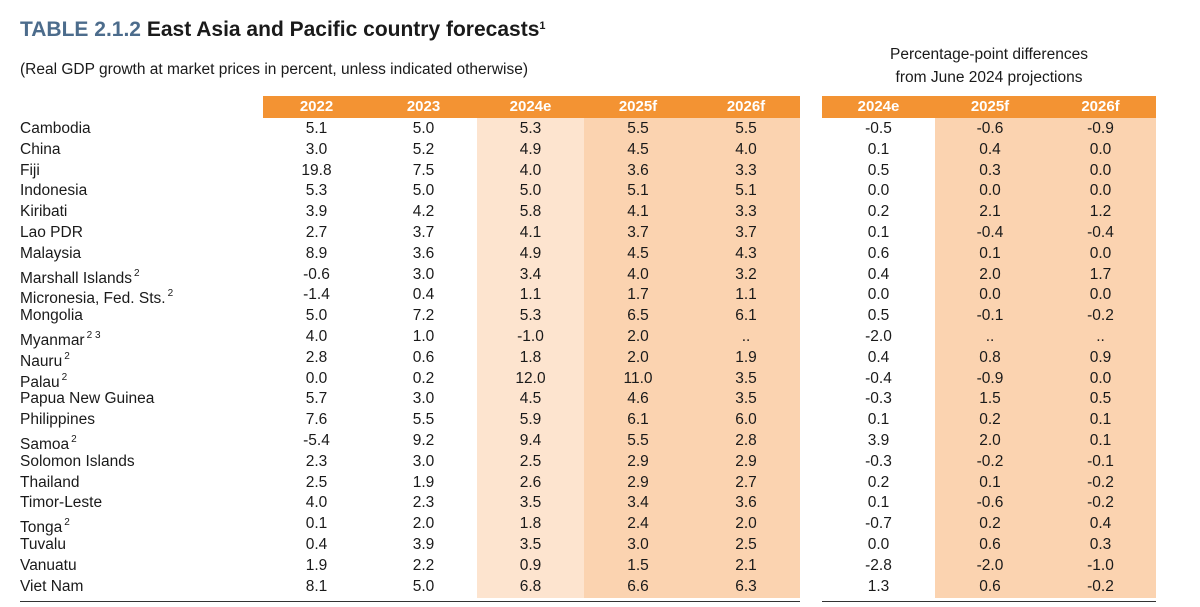  I want to click on difference-value: -0.1, so click(990, 316).